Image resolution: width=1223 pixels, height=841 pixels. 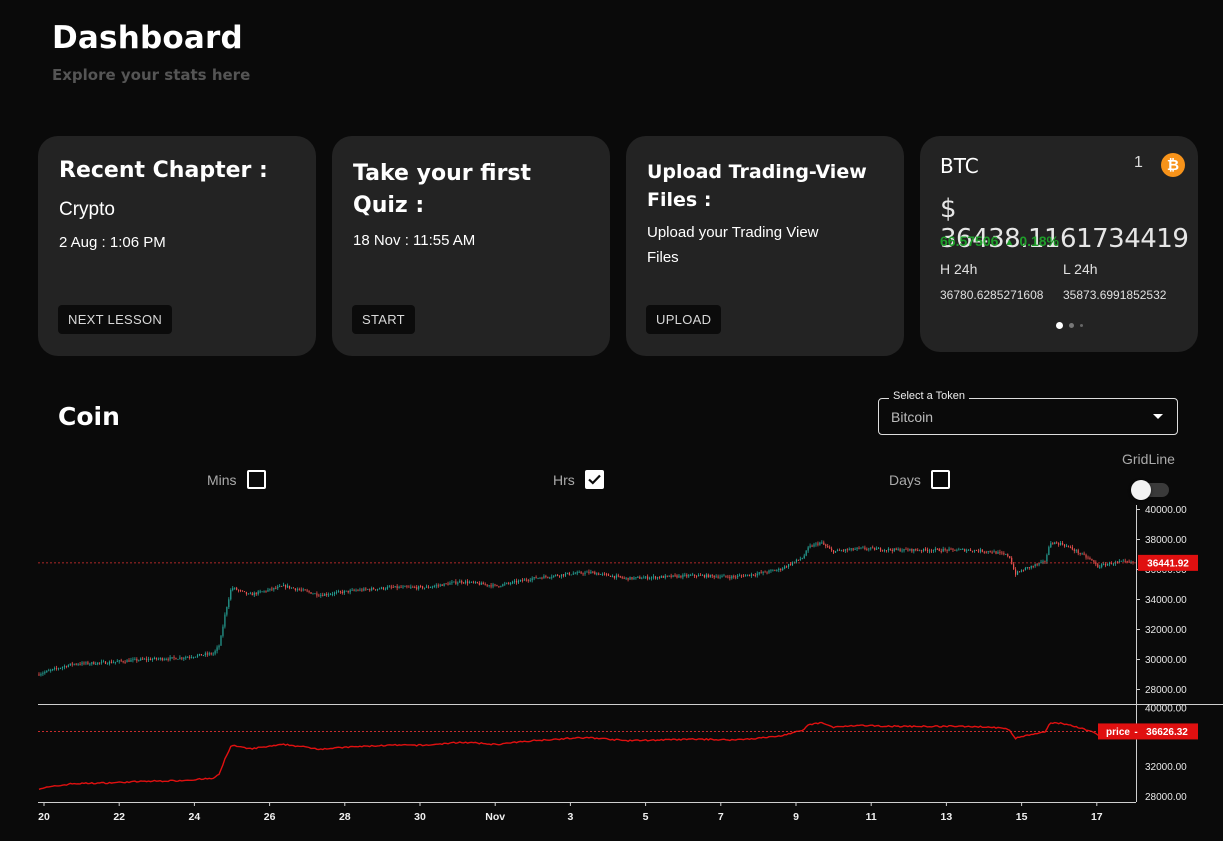 What do you see at coordinates (684, 319) in the screenshot?
I see `upload-button: UPLOAD` at bounding box center [684, 319].